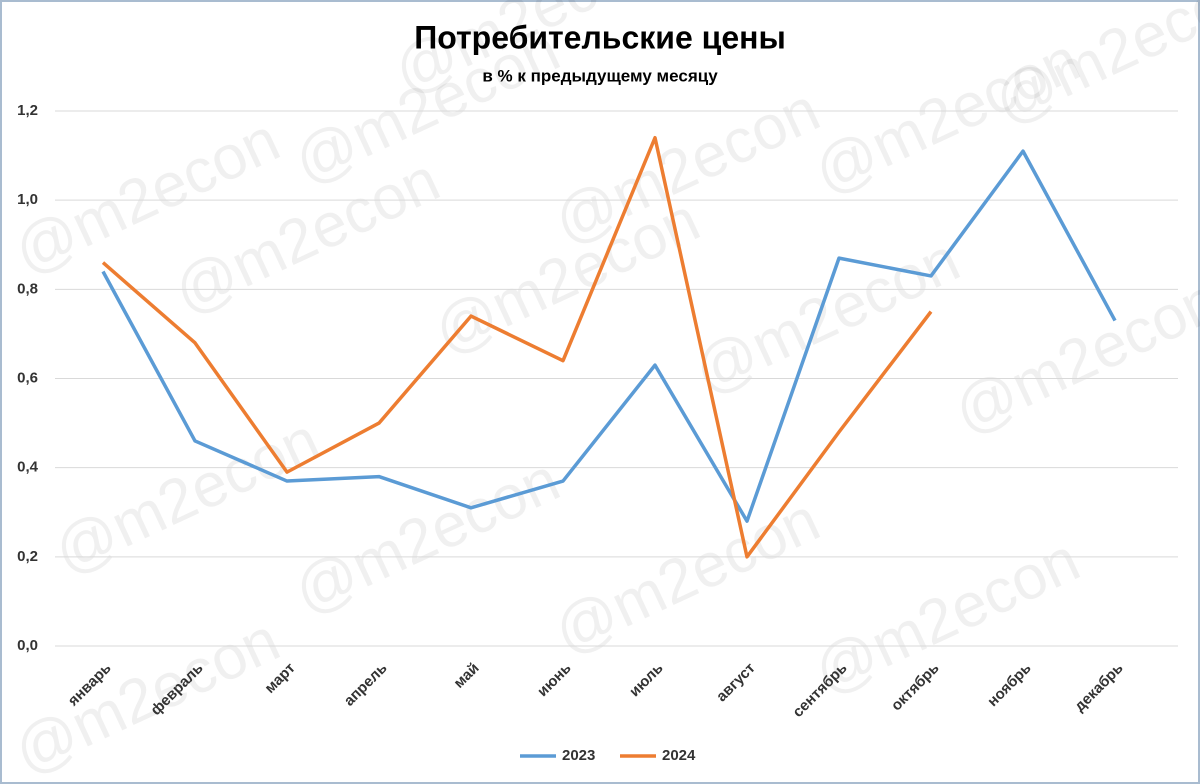 The image size is (1200, 784). What do you see at coordinates (578, 755) in the screenshot?
I see `legend-label: 2023` at bounding box center [578, 755].